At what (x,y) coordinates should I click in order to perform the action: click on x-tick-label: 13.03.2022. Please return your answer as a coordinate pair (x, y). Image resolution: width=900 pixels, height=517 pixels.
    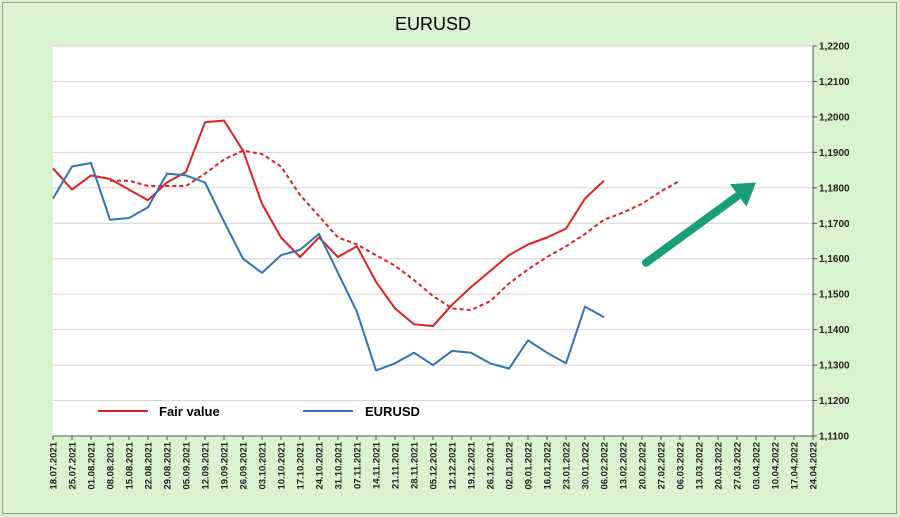
    Looking at the image, I should click on (700, 466).